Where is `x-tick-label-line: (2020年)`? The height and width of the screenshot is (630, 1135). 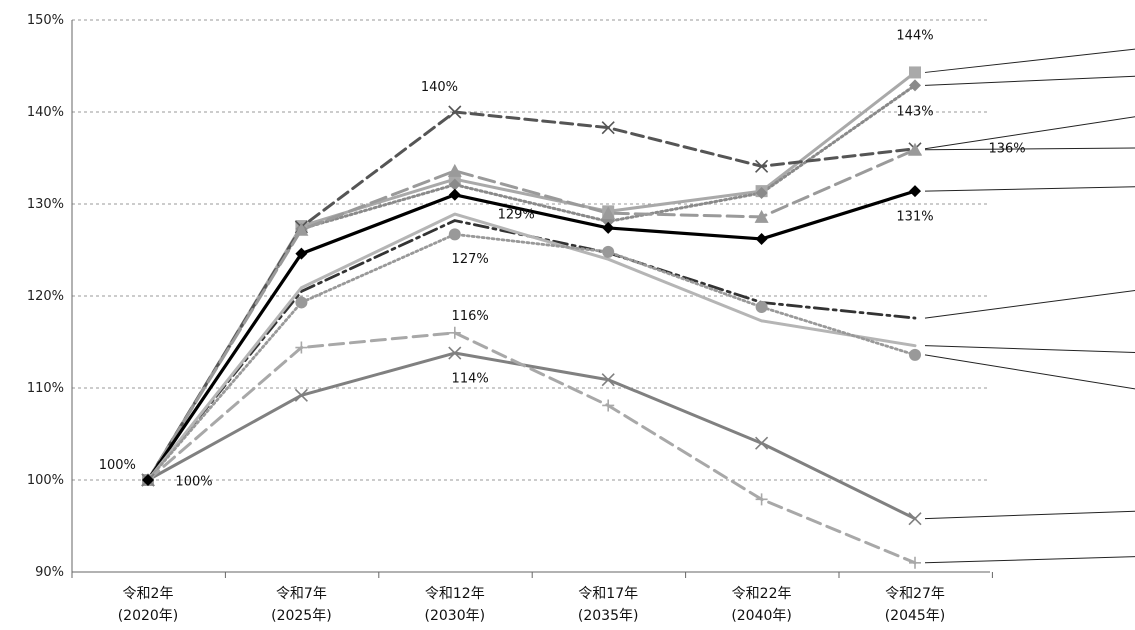 x-tick-label-line: (2020年) is located at coordinates (148, 616).